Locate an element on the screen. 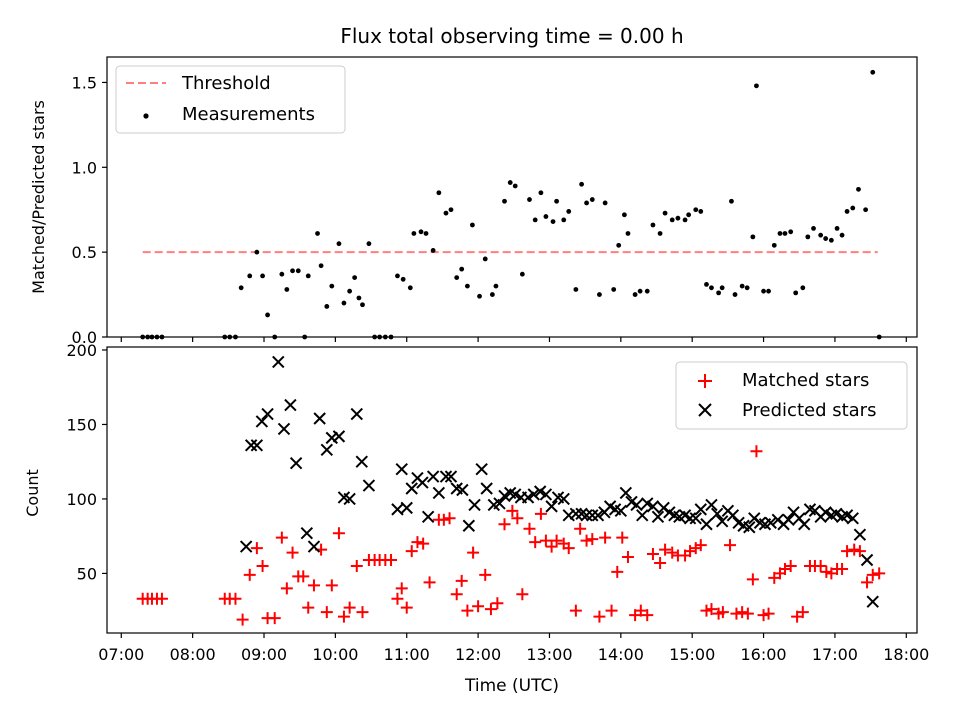 This screenshot has height=720, width=960. legend-threshold-label: Threshold is located at coordinates (226, 83).